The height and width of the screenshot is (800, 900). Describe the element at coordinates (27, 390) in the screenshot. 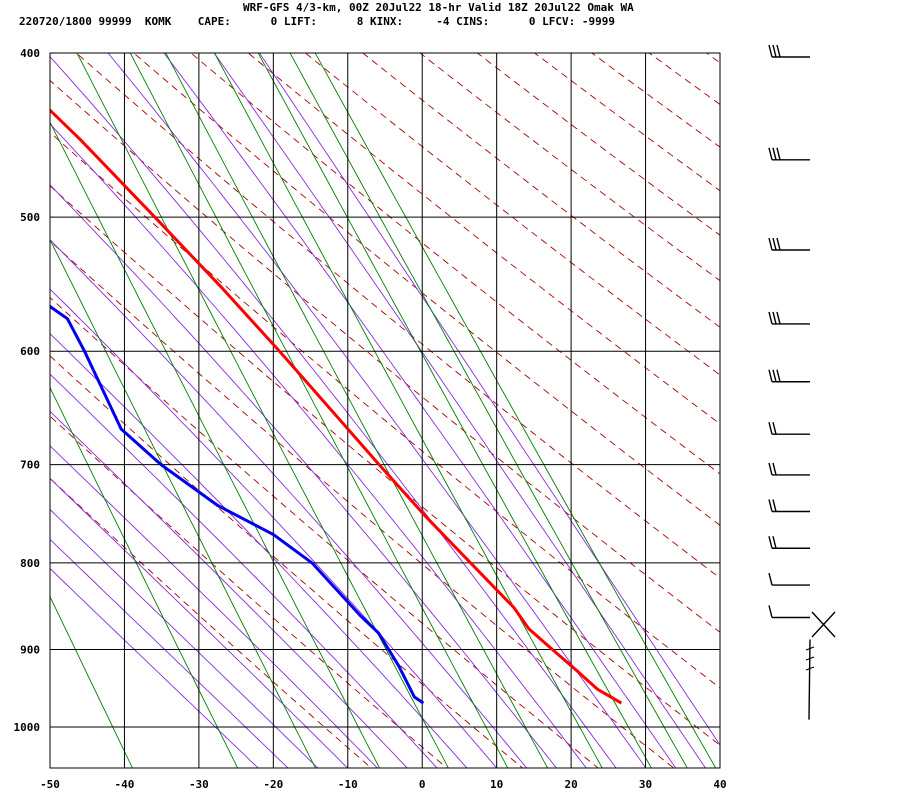

I see `y-tick-labels: 400 500 600 700 800 900 1000` at that location.